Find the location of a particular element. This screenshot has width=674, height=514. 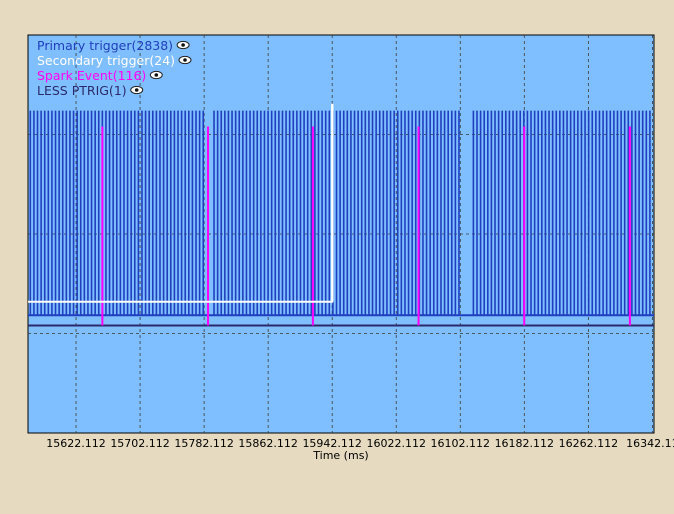

x-tick-label: 16342.11 is located at coordinates (650, 443).